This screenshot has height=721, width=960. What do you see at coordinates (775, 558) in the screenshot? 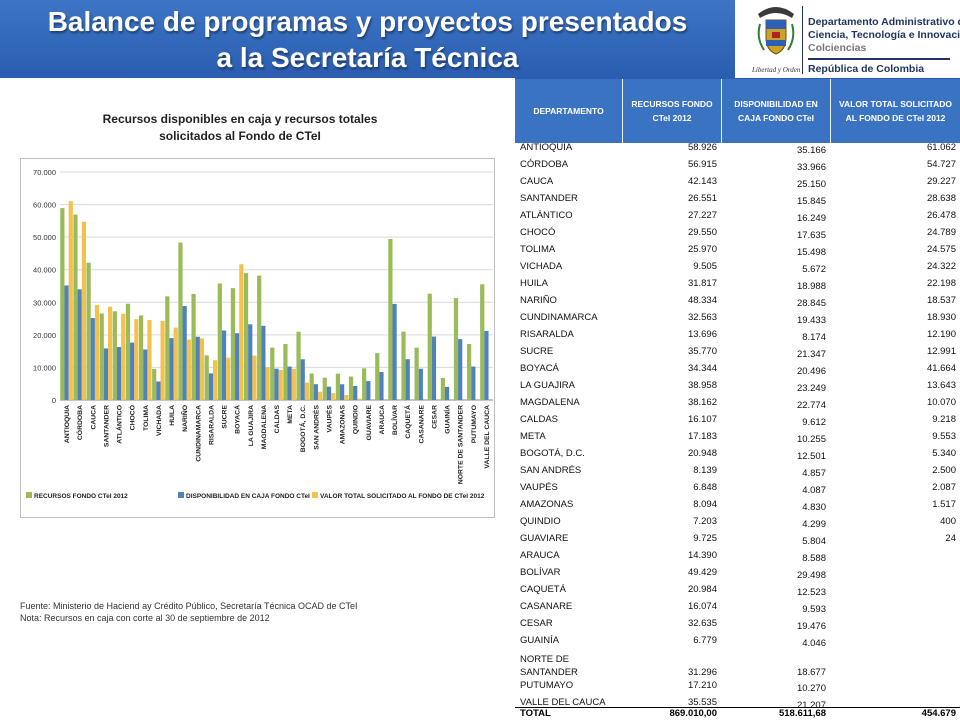
I see `cell-disponibilidad: 8.588` at bounding box center [775, 558].